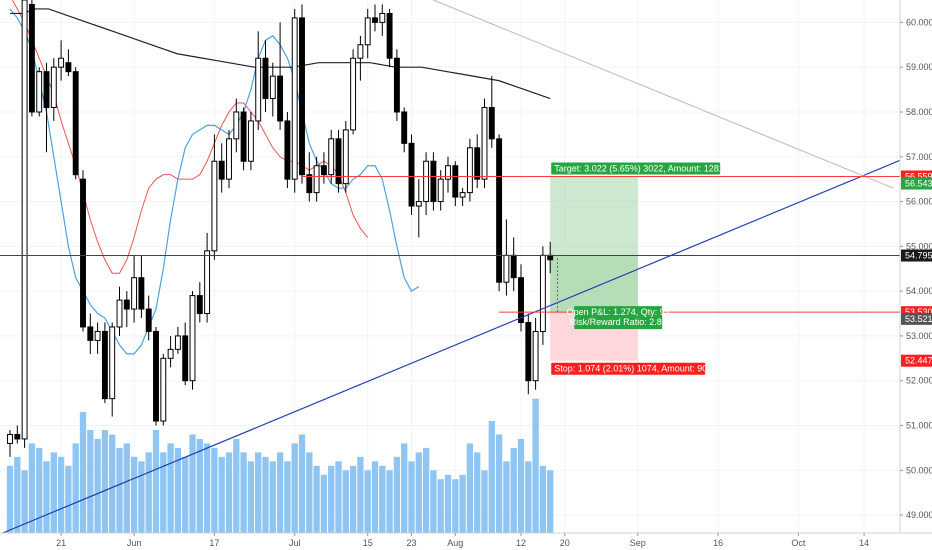 The height and width of the screenshot is (550, 932). Describe the element at coordinates (919, 246) in the screenshot. I see `price-axis-label: 55.000` at that location.